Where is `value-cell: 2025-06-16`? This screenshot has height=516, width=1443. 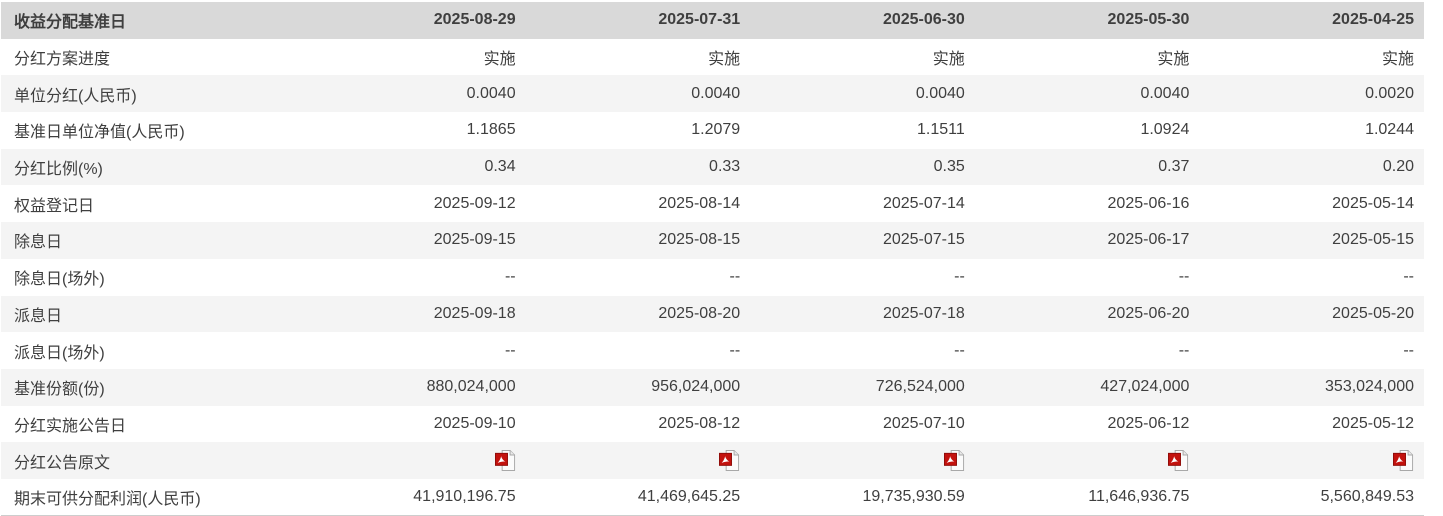 value-cell: 2025-06-16 is located at coordinates (1148, 203).